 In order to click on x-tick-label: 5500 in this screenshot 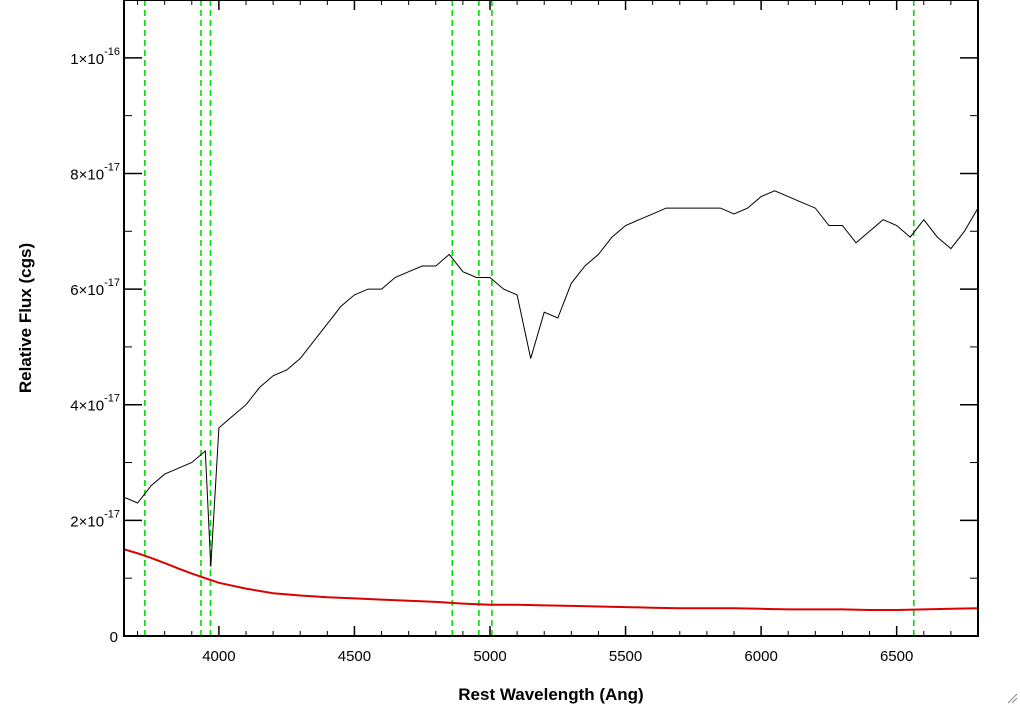, I will do `click(625, 656)`.